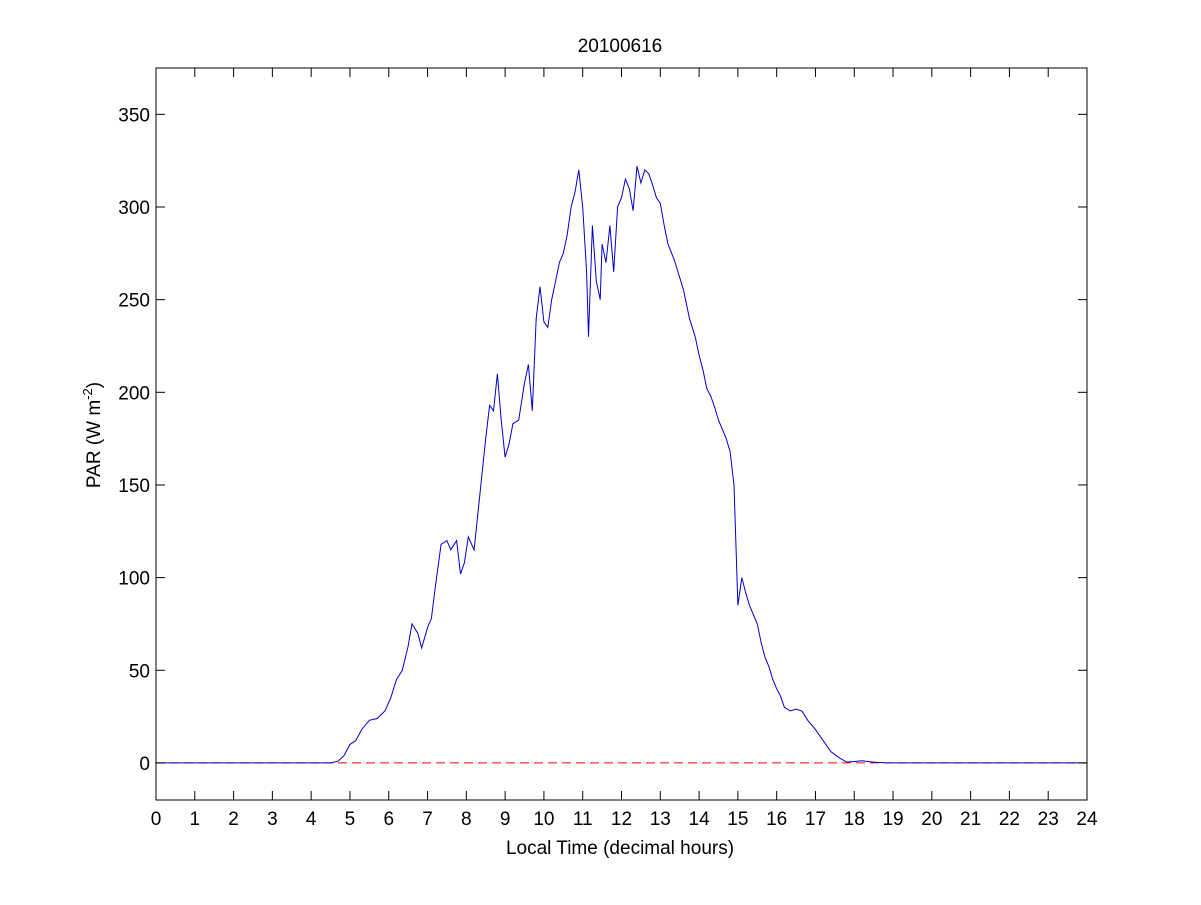 Image resolution: width=1201 pixels, height=905 pixels. Describe the element at coordinates (134, 393) in the screenshot. I see `y-tick-label: 200` at that location.